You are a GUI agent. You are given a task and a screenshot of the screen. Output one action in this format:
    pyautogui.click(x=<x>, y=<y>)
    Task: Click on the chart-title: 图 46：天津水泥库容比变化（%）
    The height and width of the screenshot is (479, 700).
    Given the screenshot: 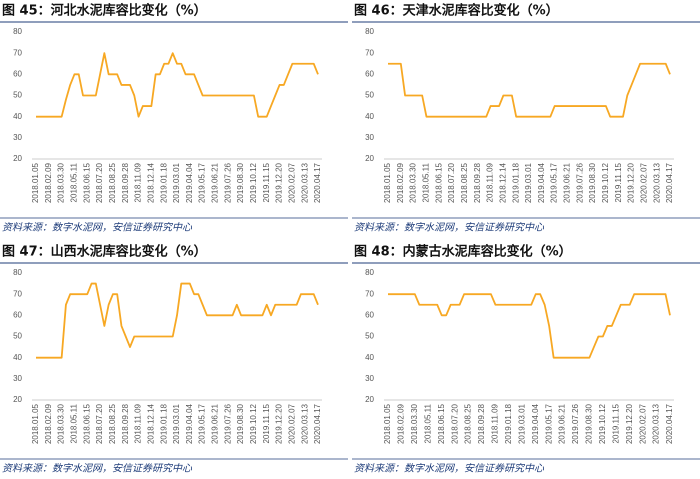 What is the action you would take?
    pyautogui.click(x=456, y=11)
    